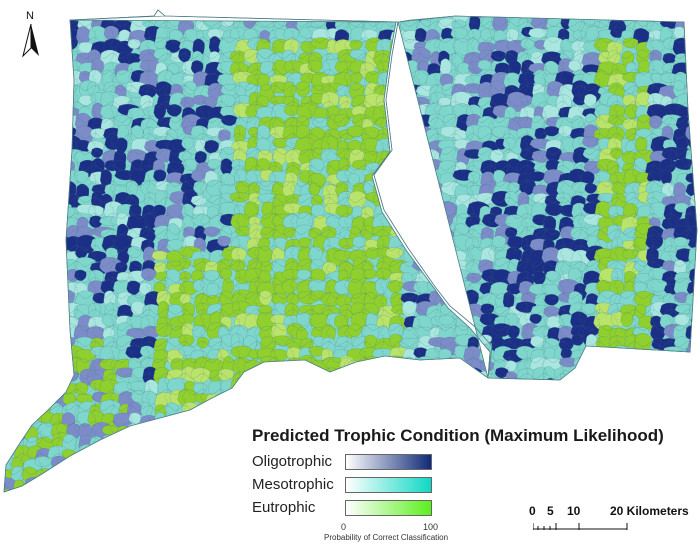 This screenshot has height=546, width=700. What do you see at coordinates (613, 519) in the screenshot?
I see `scale-bar: 0 5 10 20 Kilometers` at bounding box center [613, 519].